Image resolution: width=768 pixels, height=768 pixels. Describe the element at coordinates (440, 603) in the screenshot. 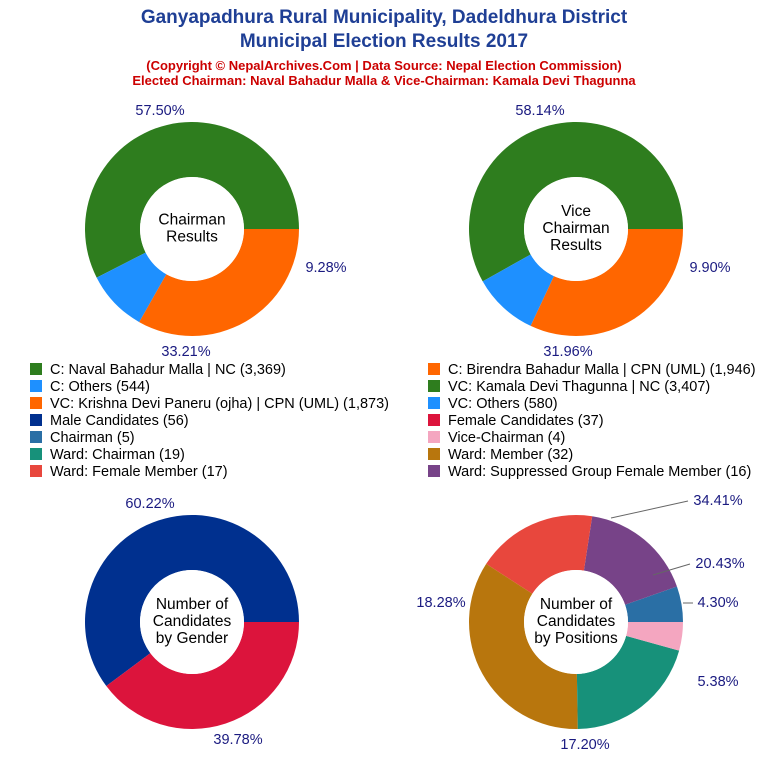

I see `slice-percent-label: 18.28%` at that location.